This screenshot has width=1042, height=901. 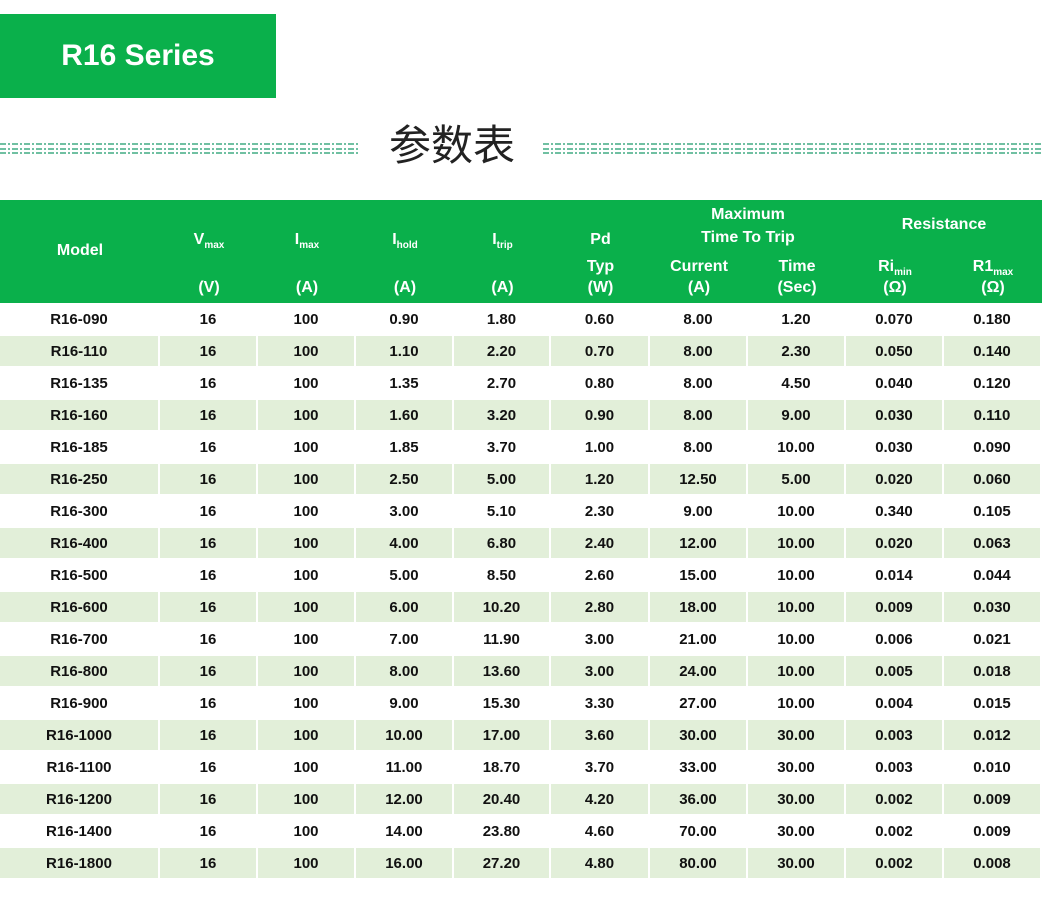 I want to click on table-cell: 24.00, so click(x=699, y=671).